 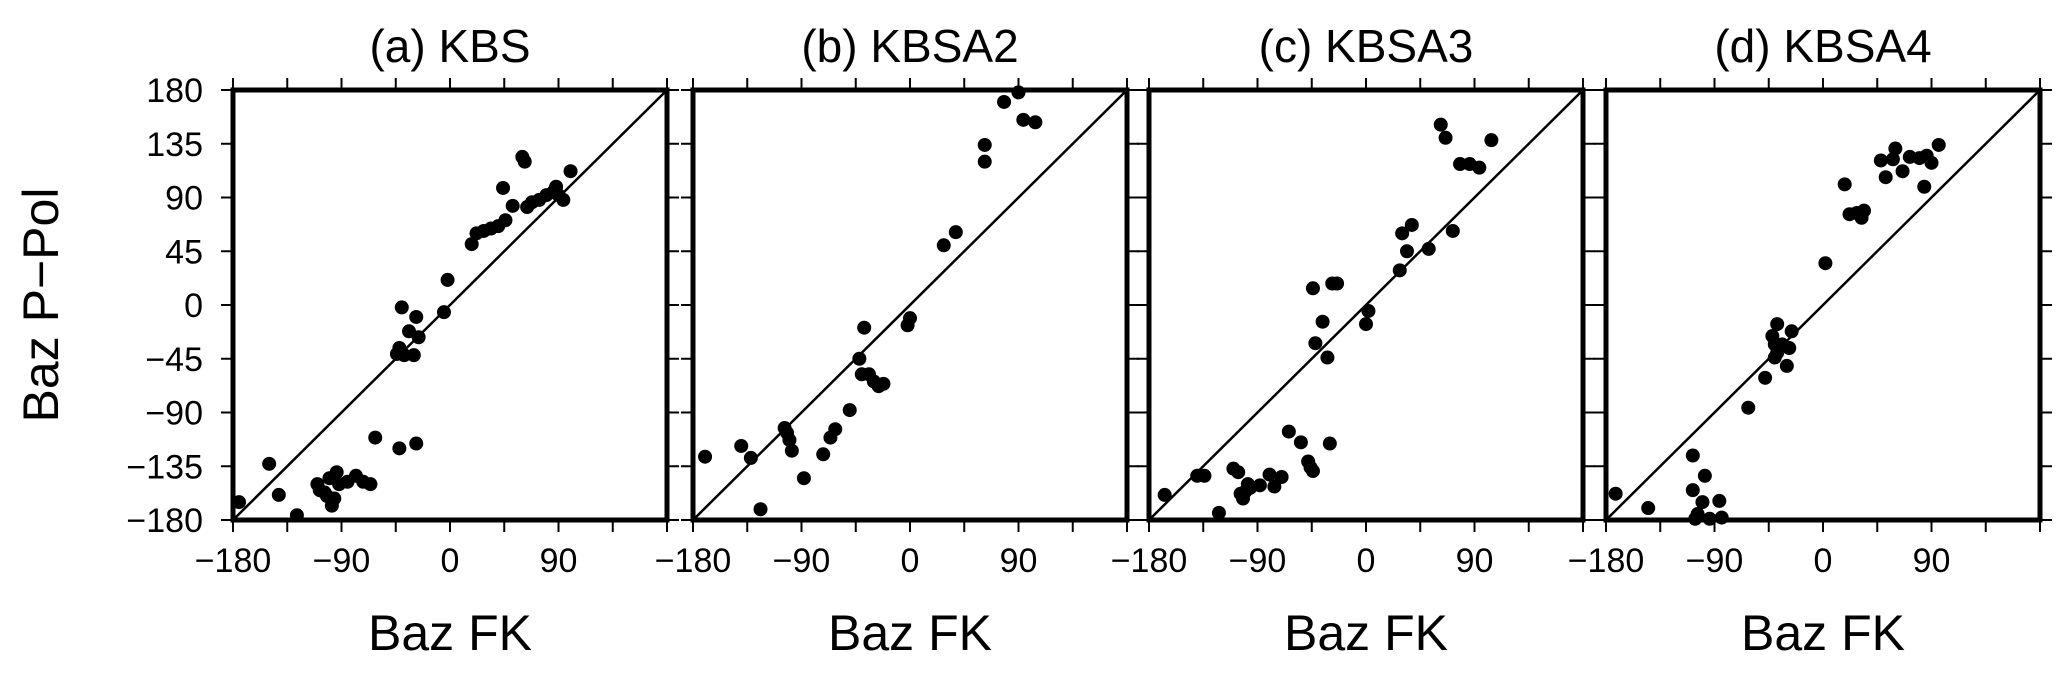 What do you see at coordinates (174, 91) in the screenshot?
I see `y-tick-label: 180` at bounding box center [174, 91].